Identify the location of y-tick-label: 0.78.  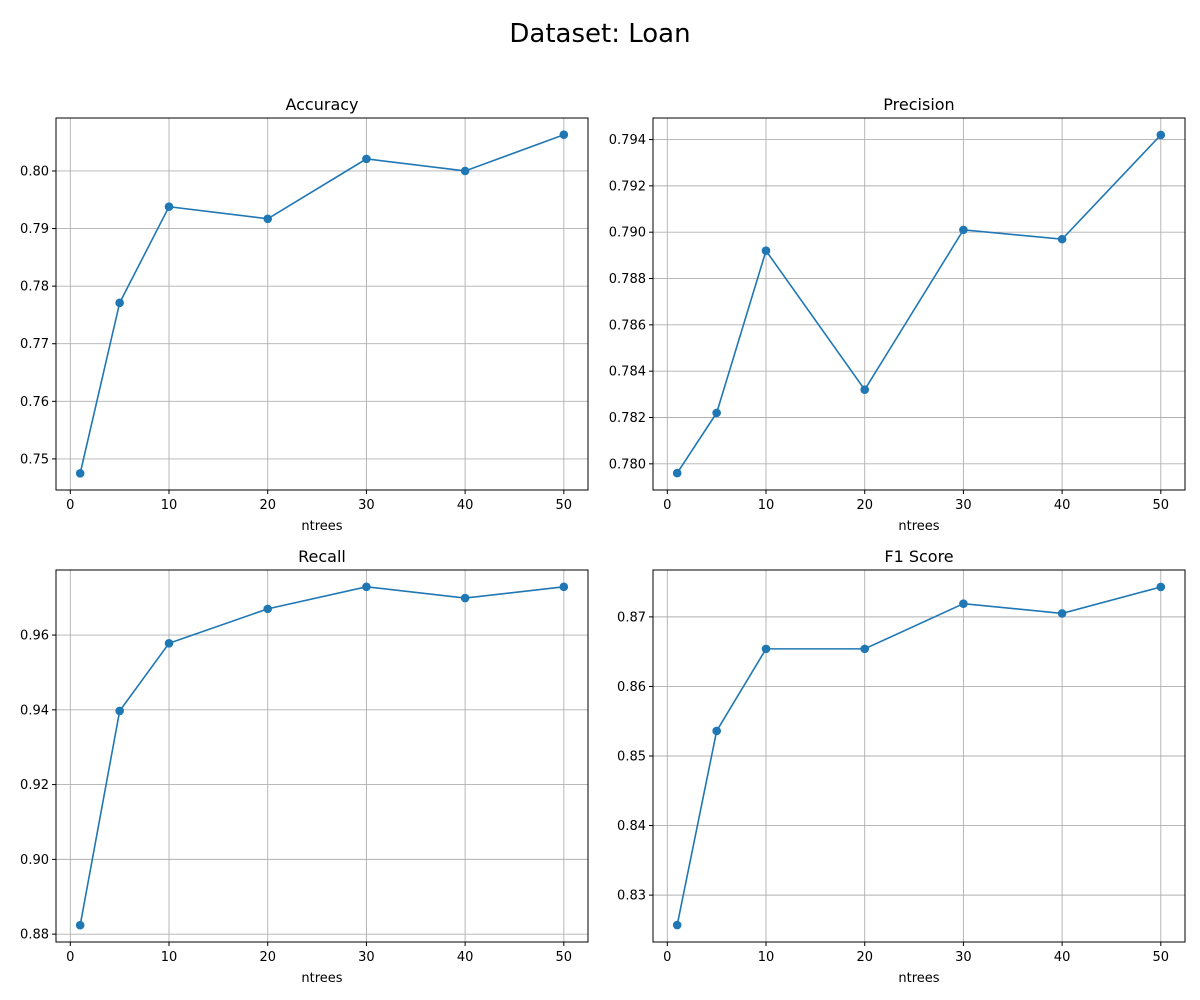
(34, 287).